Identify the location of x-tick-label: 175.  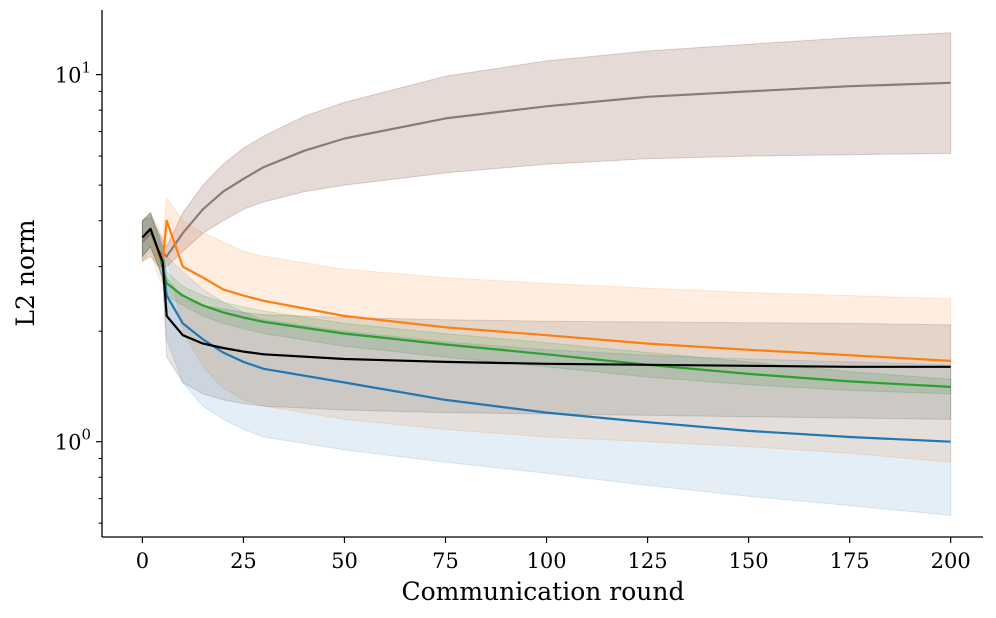
(850, 561).